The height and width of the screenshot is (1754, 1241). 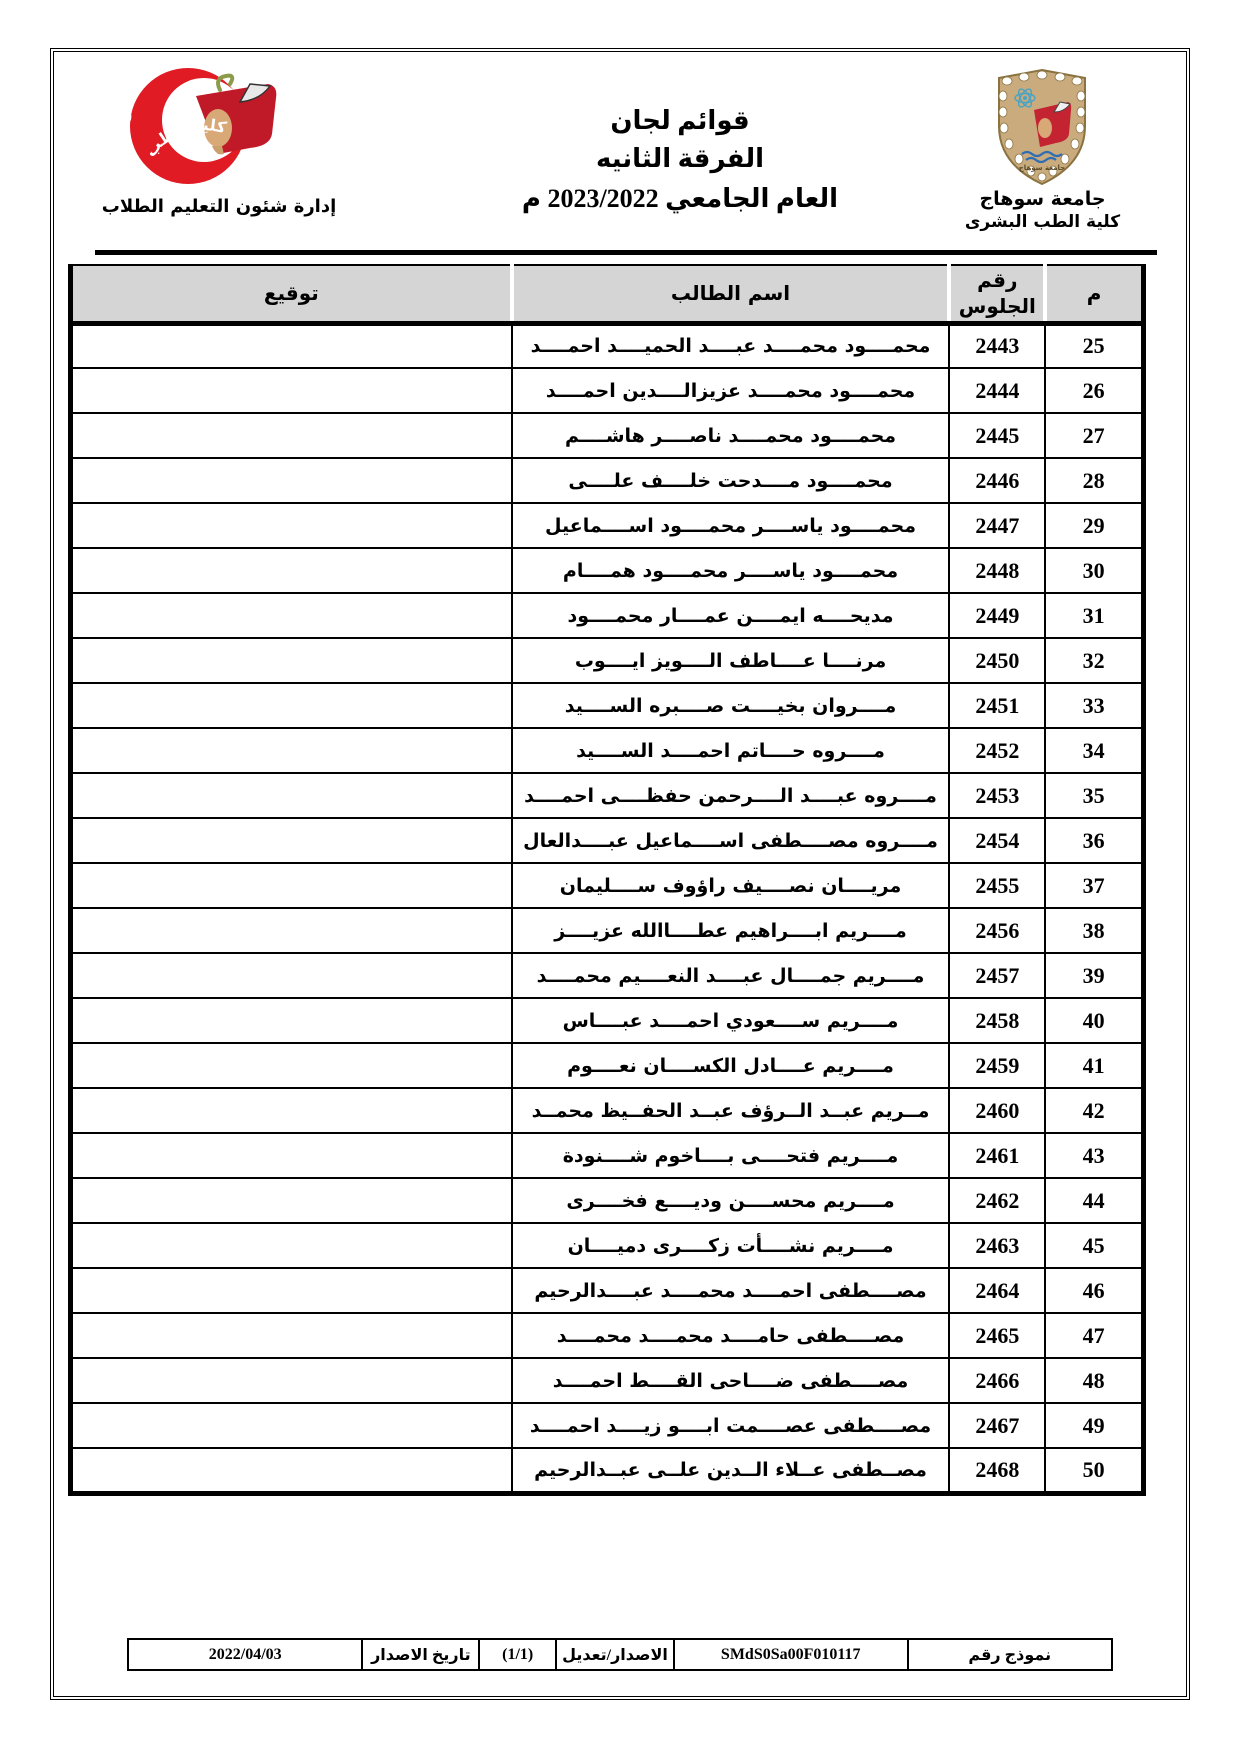 What do you see at coordinates (1094, 660) in the screenshot?
I see `row-serial: 32` at bounding box center [1094, 660].